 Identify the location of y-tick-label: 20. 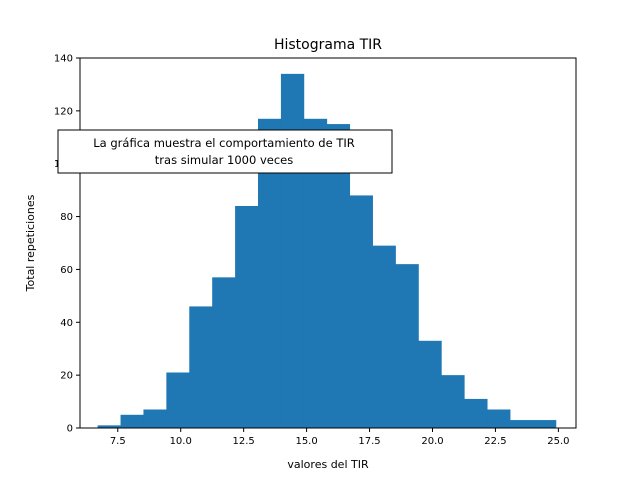
(66, 376).